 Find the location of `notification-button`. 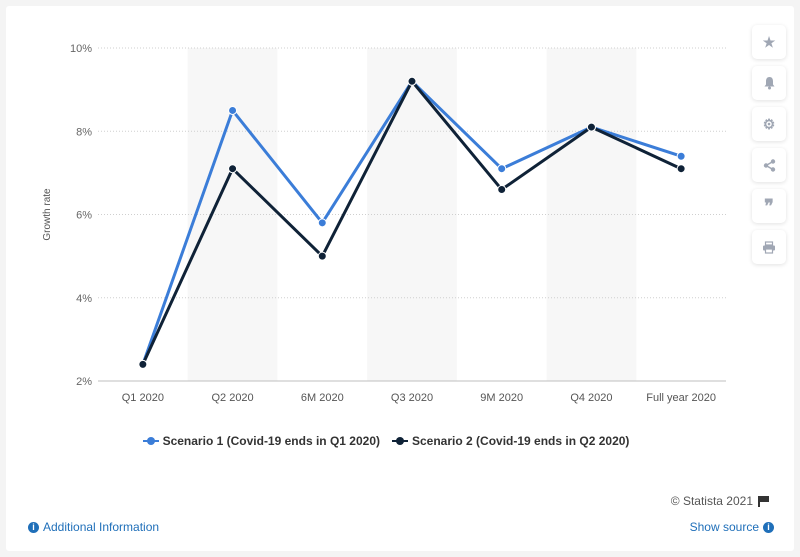

notification-button is located at coordinates (769, 83).